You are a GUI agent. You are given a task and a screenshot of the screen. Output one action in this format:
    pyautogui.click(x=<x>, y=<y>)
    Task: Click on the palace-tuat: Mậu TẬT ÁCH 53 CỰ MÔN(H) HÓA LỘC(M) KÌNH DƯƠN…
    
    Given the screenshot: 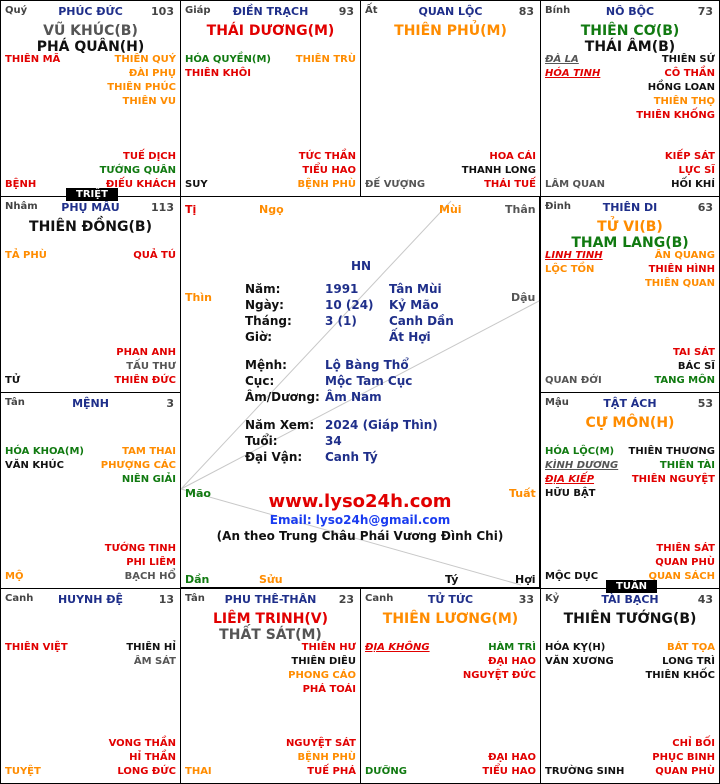 What is the action you would take?
    pyautogui.click(x=630, y=490)
    